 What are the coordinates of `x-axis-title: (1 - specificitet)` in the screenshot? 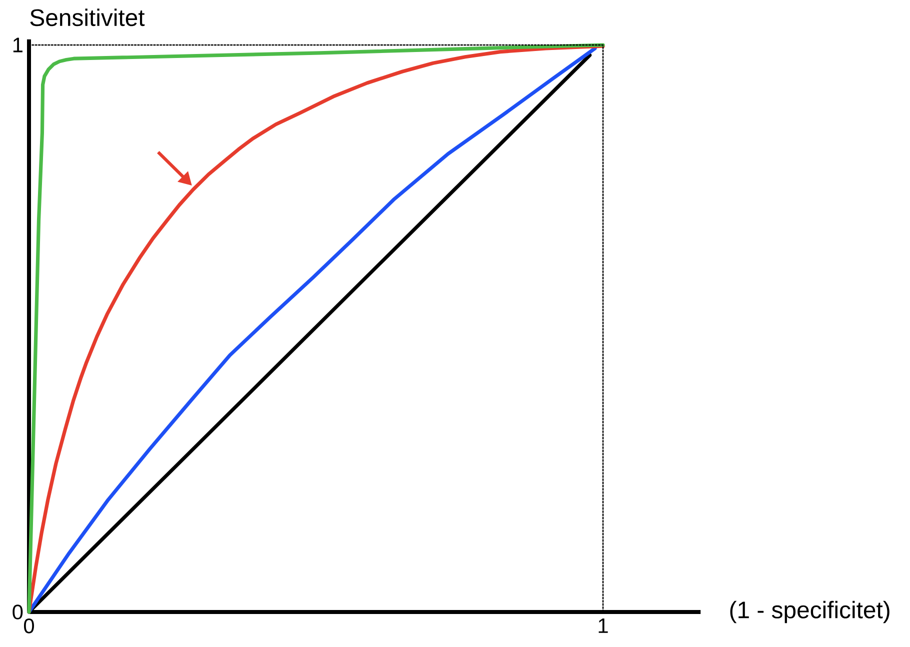 It's located at (810, 612).